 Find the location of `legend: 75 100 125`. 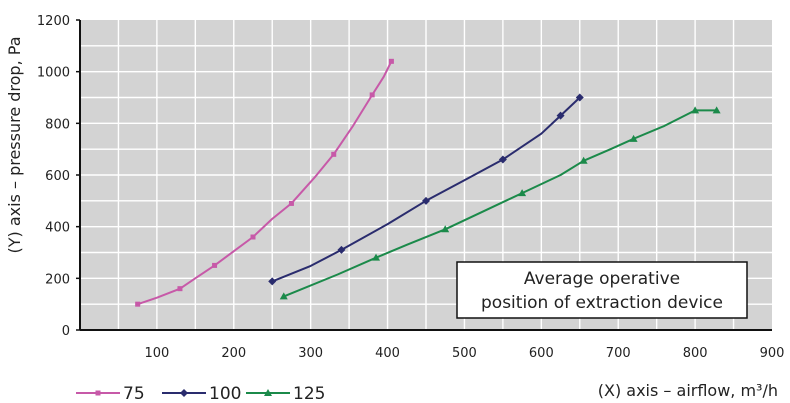

legend: 75 100 125 is located at coordinates (200, 393).